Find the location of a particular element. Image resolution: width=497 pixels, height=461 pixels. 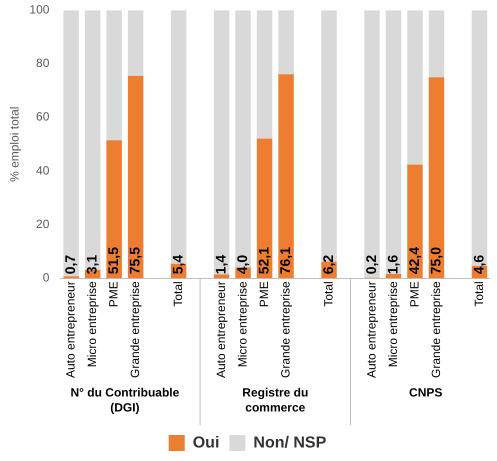

data-label: 6,2 is located at coordinates (328, 264).